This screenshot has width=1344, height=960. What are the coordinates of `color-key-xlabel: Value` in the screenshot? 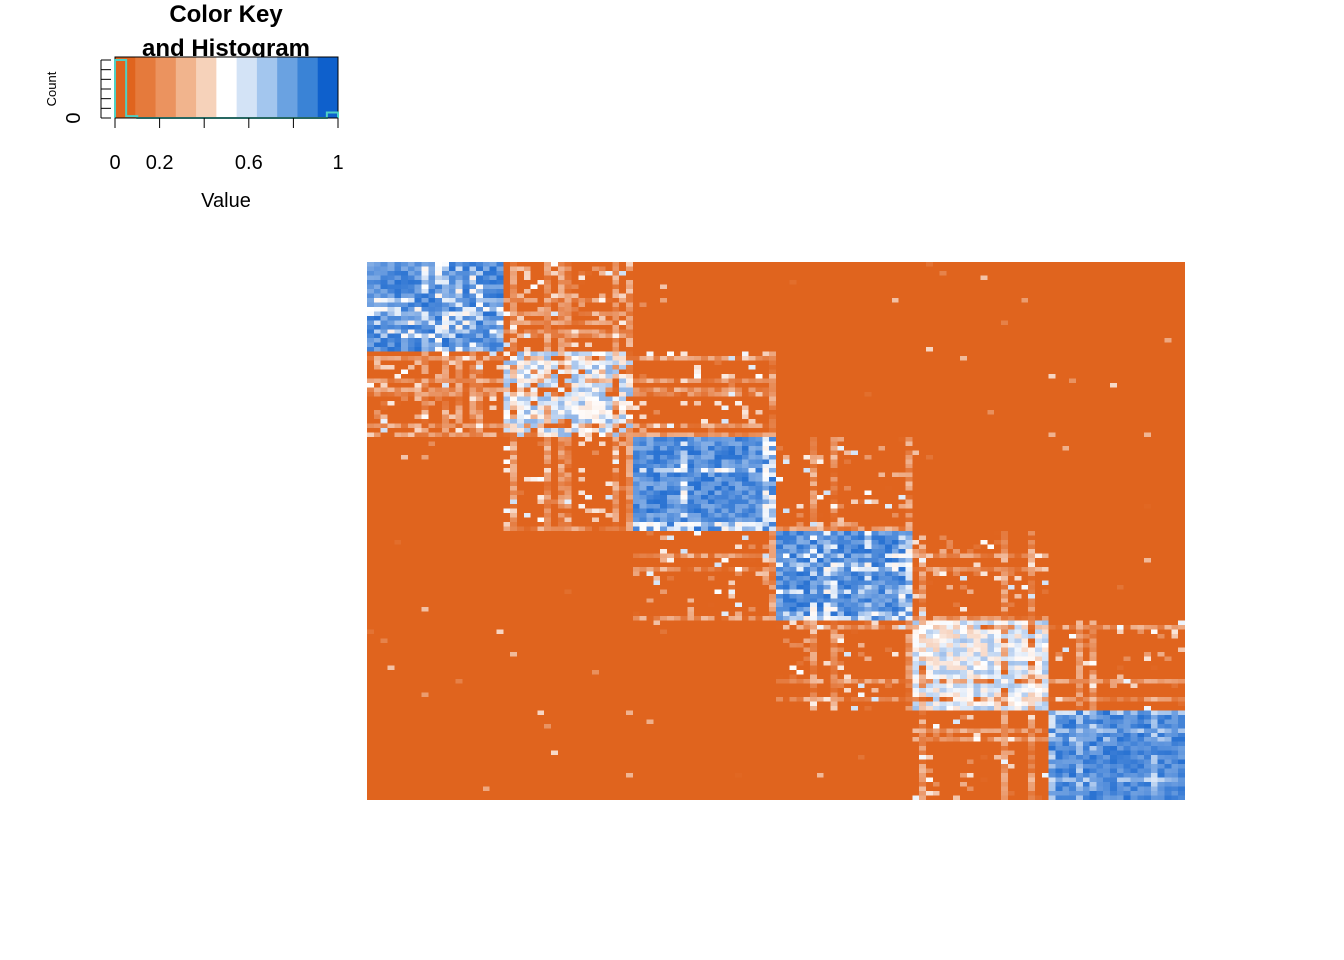 It's located at (226, 201).